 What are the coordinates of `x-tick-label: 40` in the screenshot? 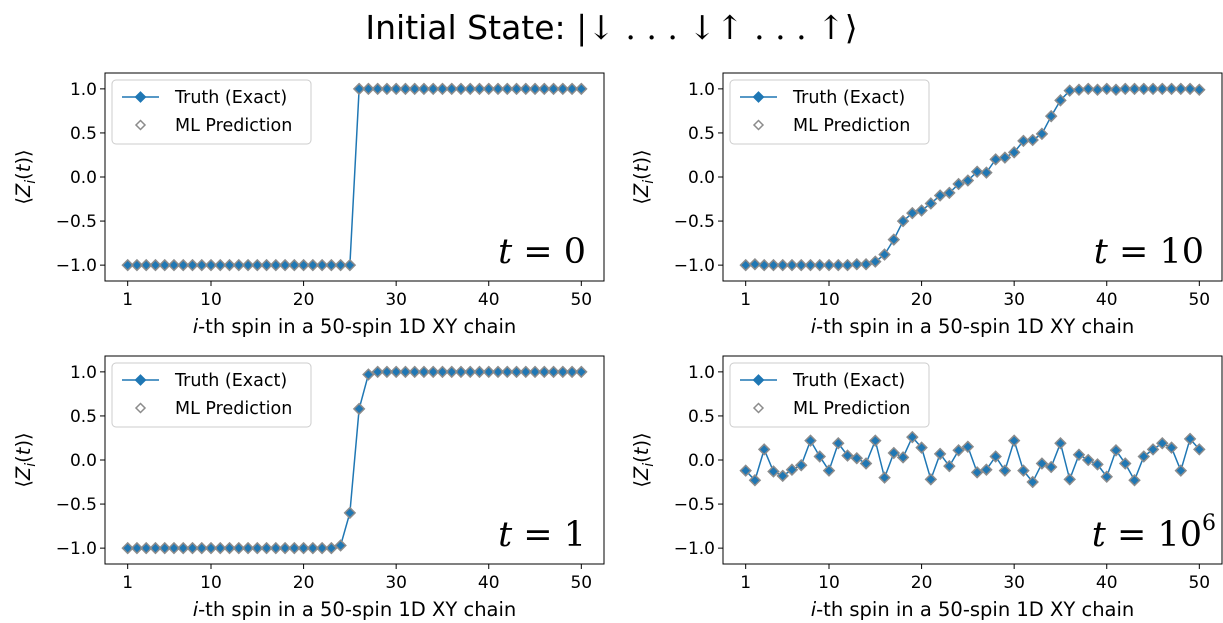 It's located at (489, 583).